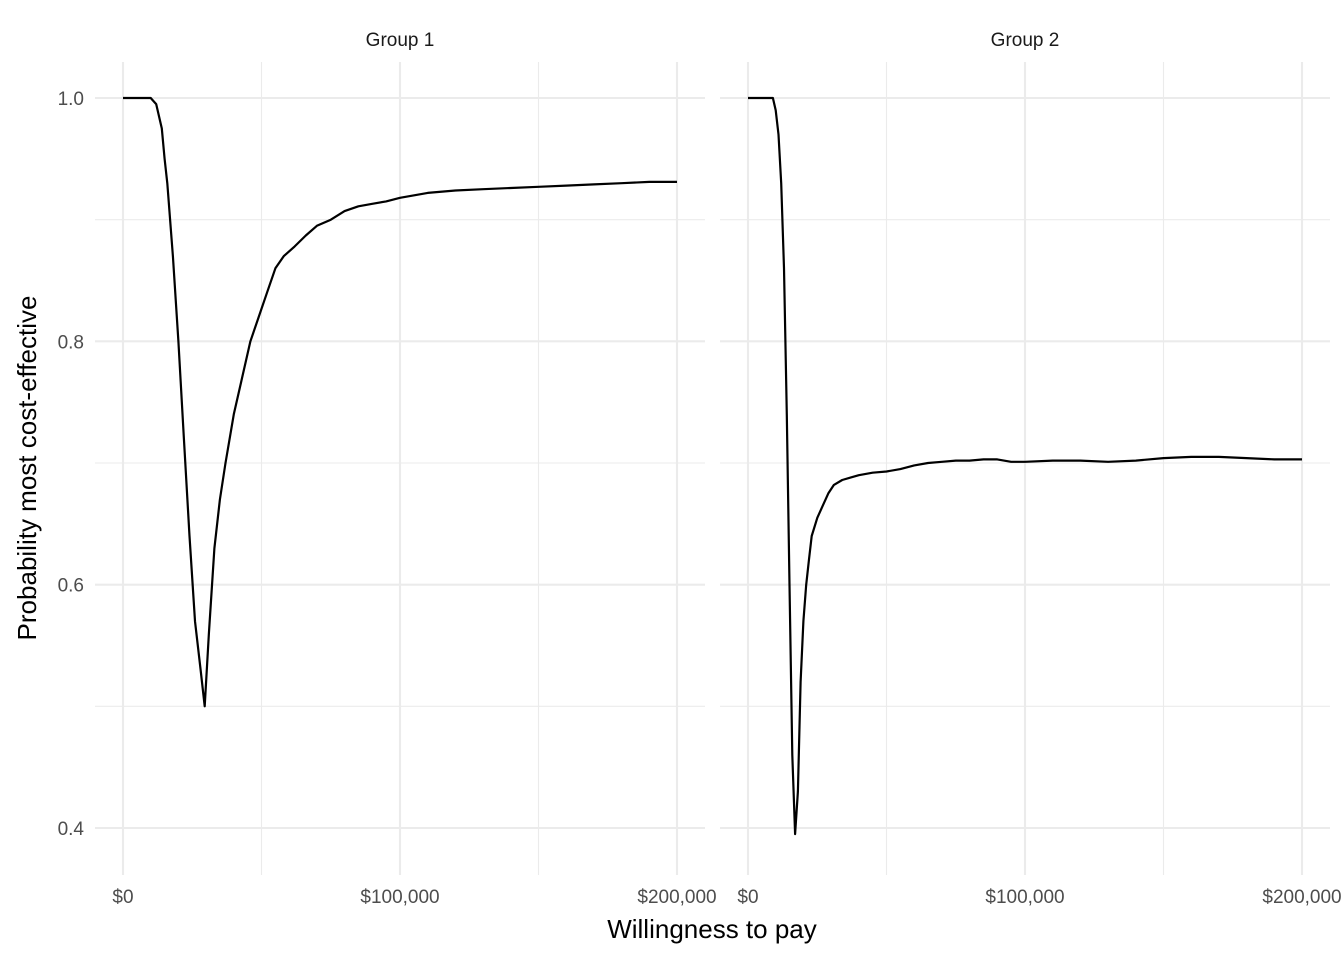 The width and height of the screenshot is (1344, 960). I want to click on y-tick-label: 0.8, so click(71, 342).